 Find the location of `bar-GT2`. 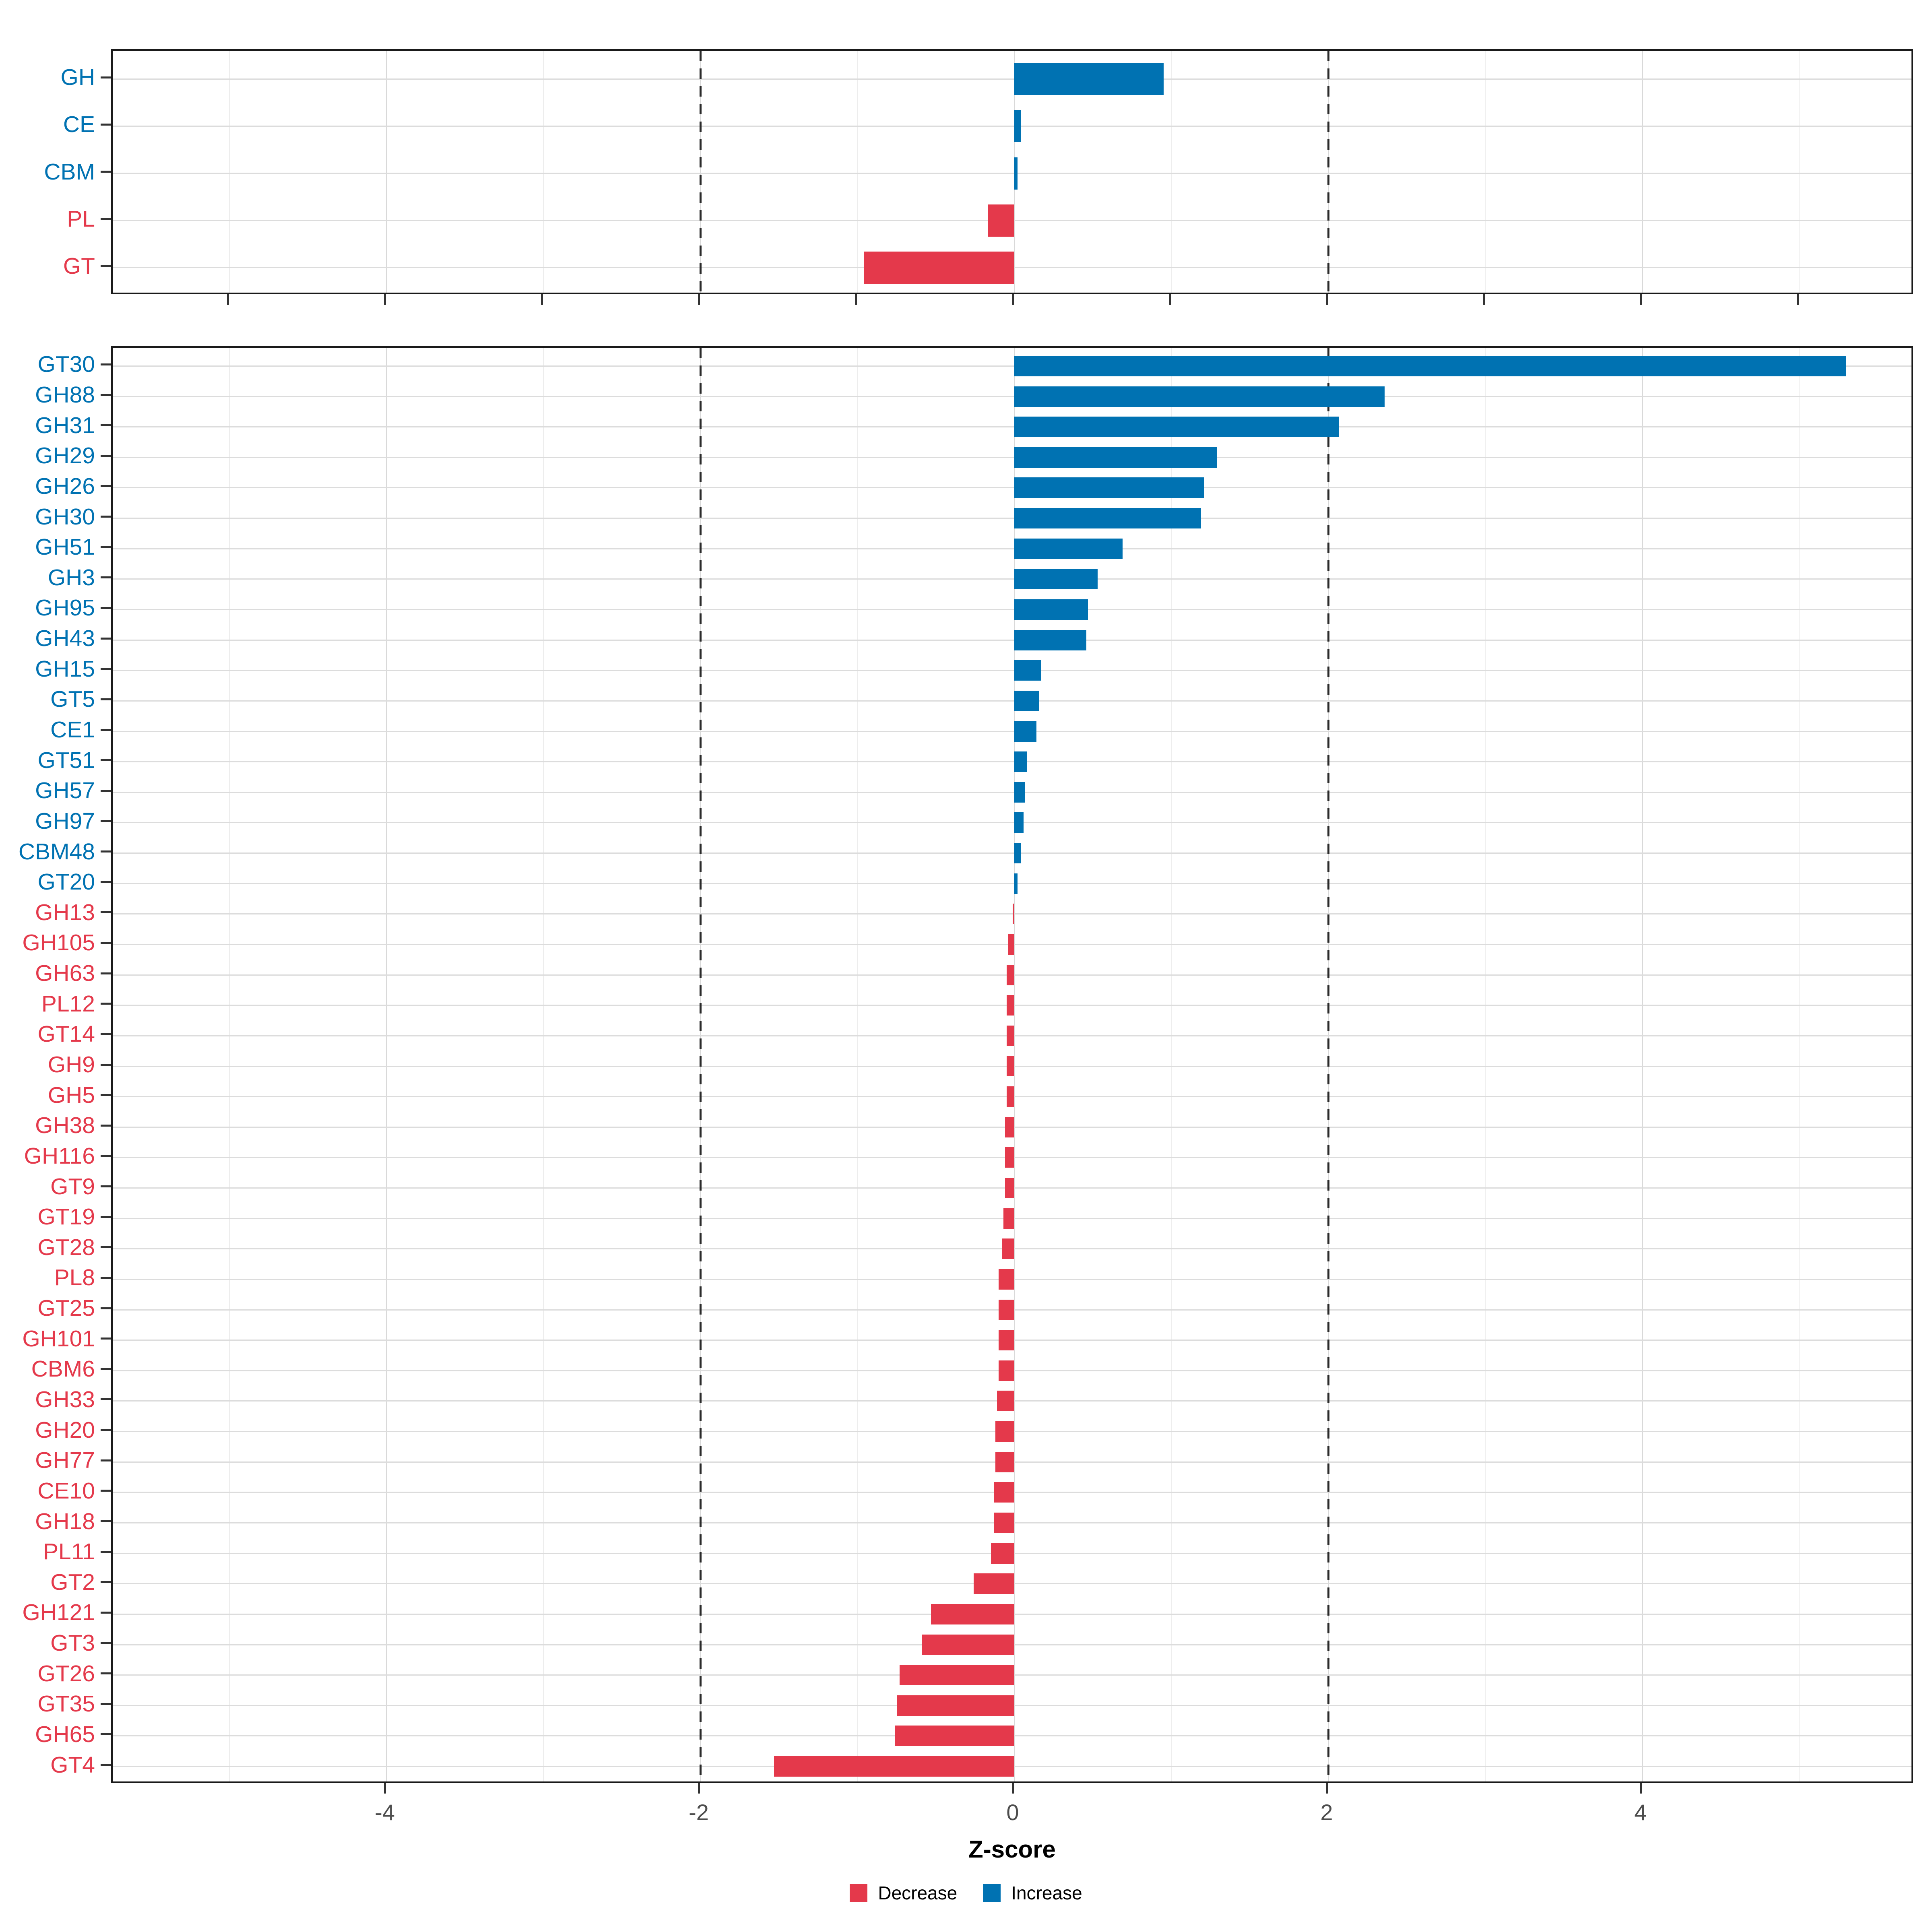

bar-GT2 is located at coordinates (993, 1583).